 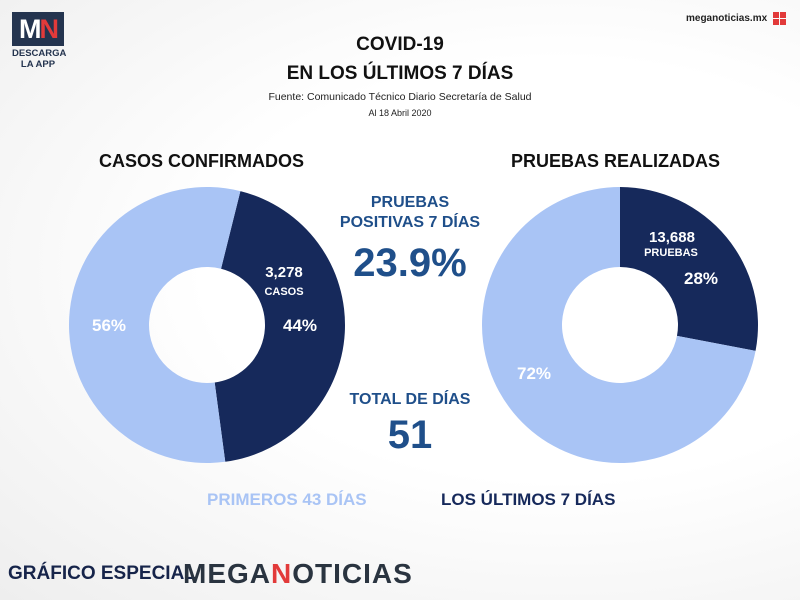 What do you see at coordinates (30, 29) in the screenshot?
I see `logo-letter-m: M` at bounding box center [30, 29].